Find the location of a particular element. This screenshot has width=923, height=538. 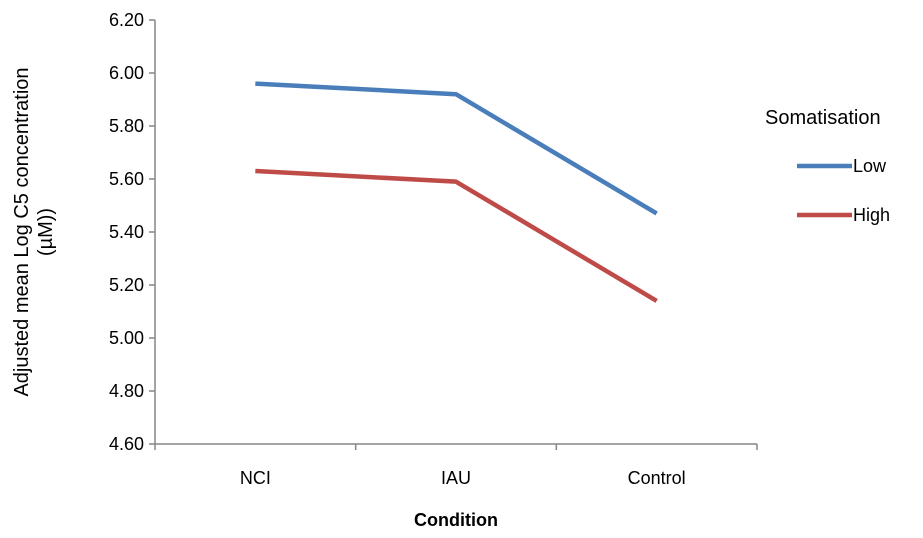

legend-label-low: Low is located at coordinates (870, 166).